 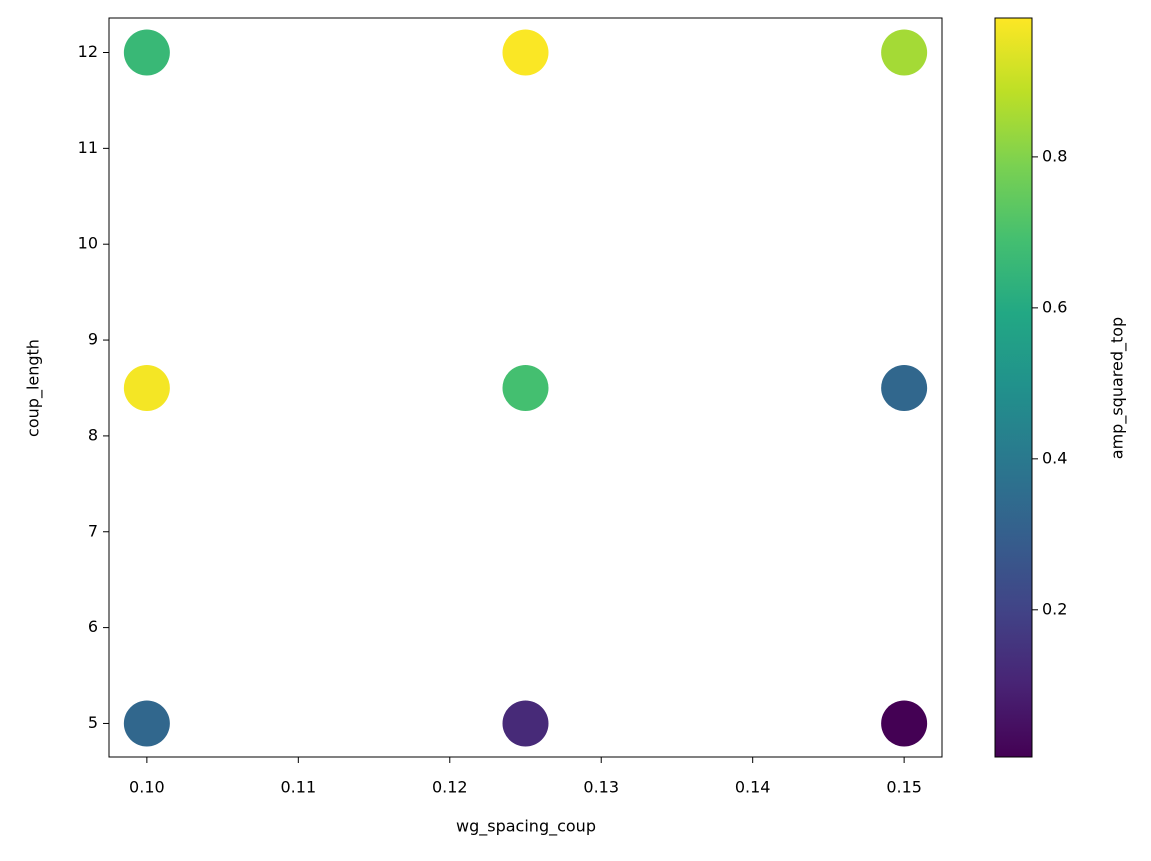 What do you see at coordinates (904, 787) in the screenshot?
I see `x-tick-label: 0.15` at bounding box center [904, 787].